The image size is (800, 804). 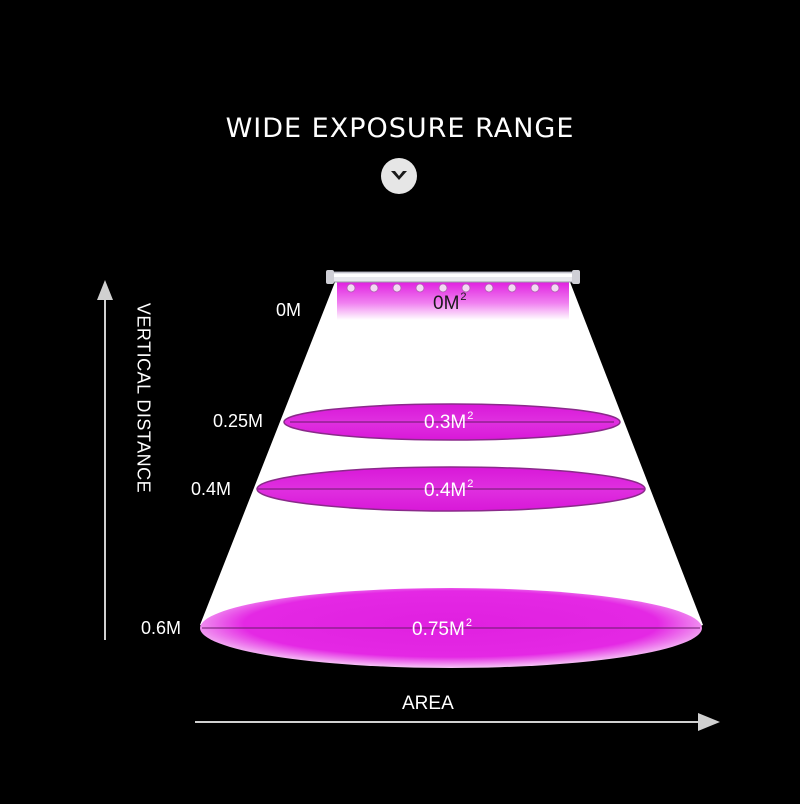 What do you see at coordinates (468, 623) in the screenshot?
I see `area-exp-0.6m: 2` at bounding box center [468, 623].